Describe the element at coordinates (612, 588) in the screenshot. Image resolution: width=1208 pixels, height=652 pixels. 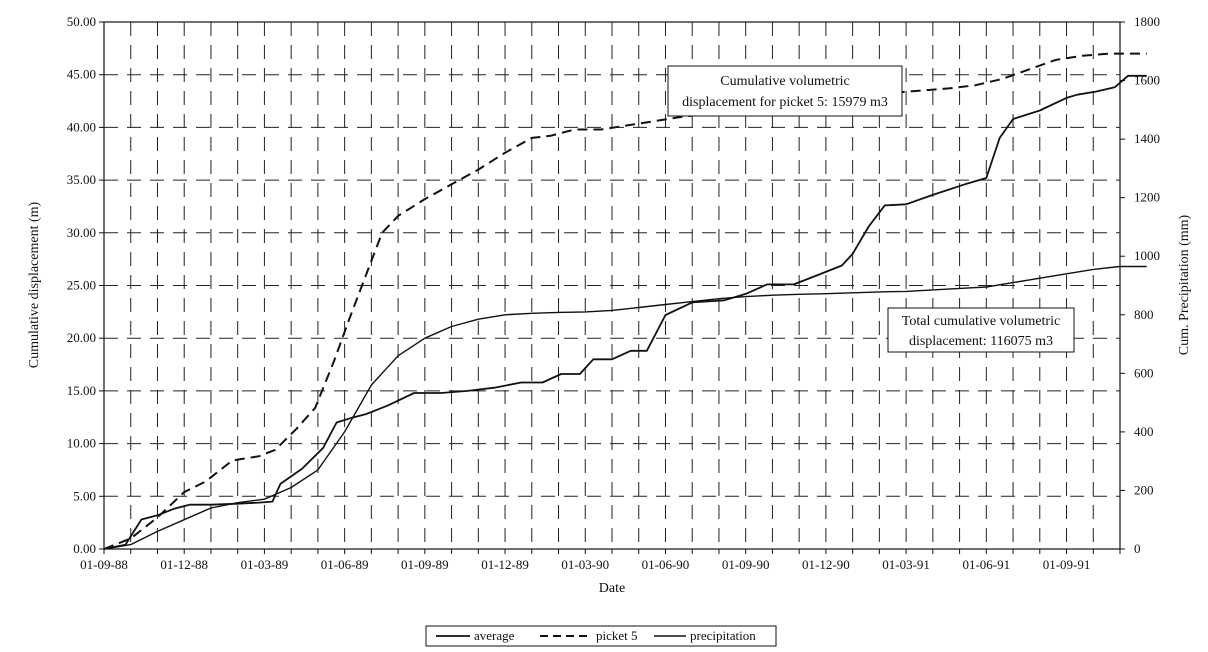
I see `x-axis-title: Date` at that location.